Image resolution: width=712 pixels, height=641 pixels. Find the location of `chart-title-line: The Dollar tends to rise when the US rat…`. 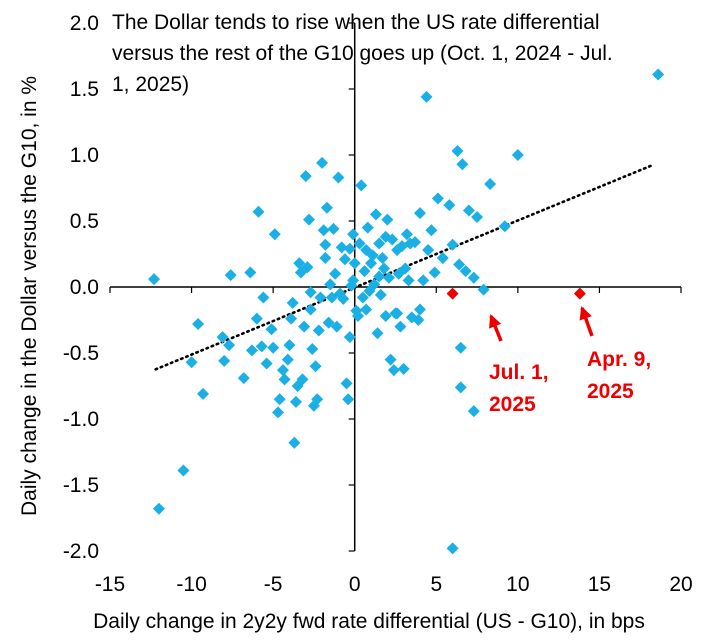

chart-title-line: The Dollar tends to rise when the US rat… is located at coordinates (356, 22).